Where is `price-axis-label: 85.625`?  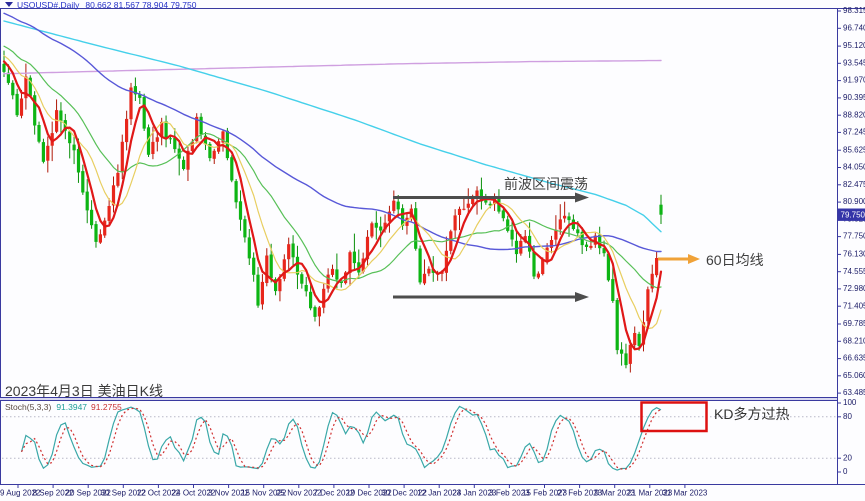
price-axis-label: 85.625 is located at coordinates (854, 149).